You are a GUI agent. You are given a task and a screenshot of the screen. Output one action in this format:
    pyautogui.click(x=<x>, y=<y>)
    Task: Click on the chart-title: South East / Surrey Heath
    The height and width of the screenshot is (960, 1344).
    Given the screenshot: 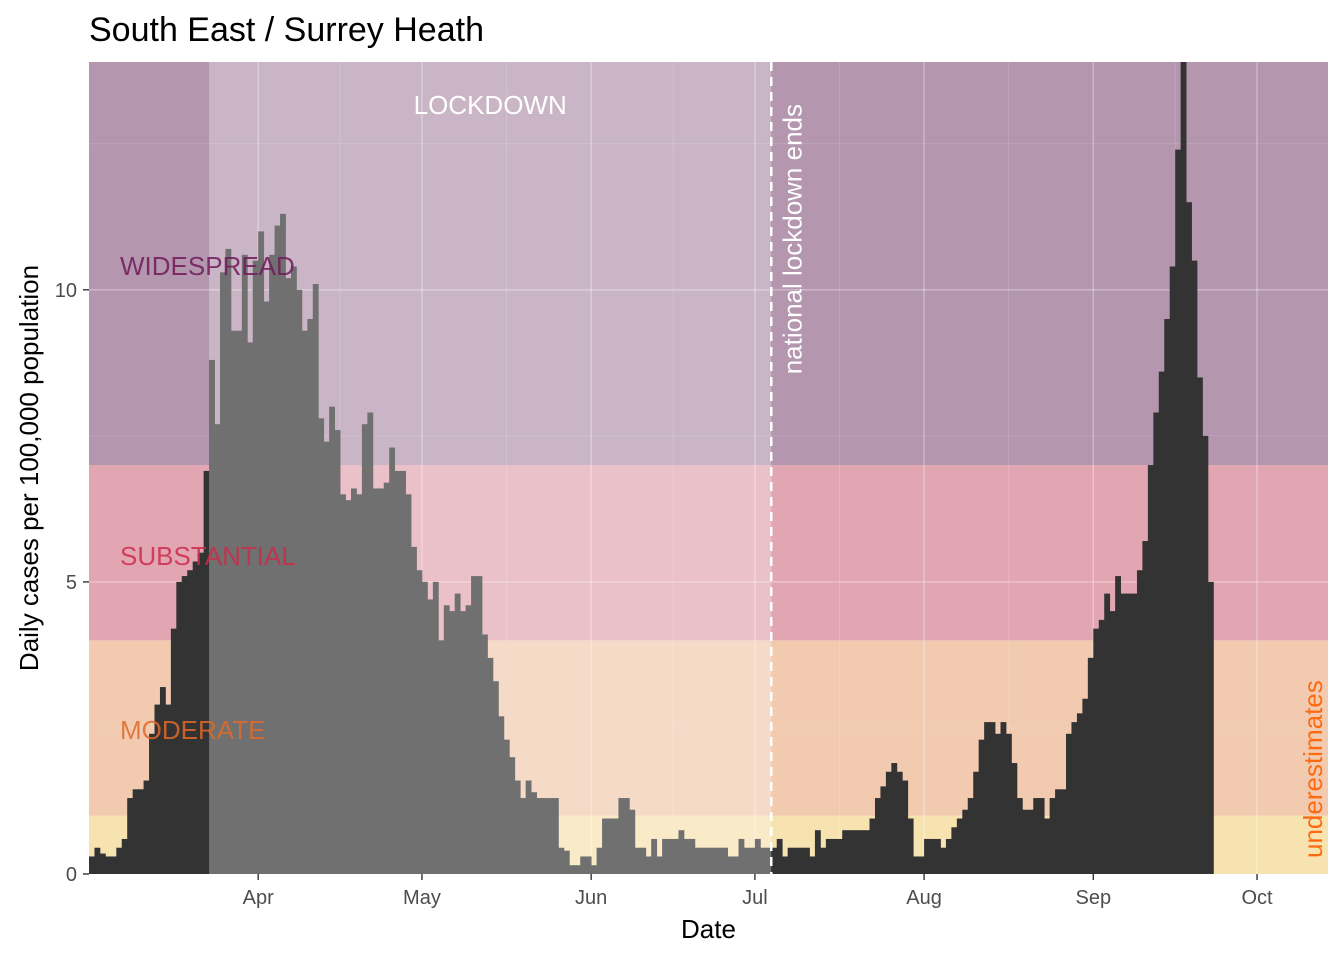 What is the action you would take?
    pyautogui.click(x=286, y=30)
    